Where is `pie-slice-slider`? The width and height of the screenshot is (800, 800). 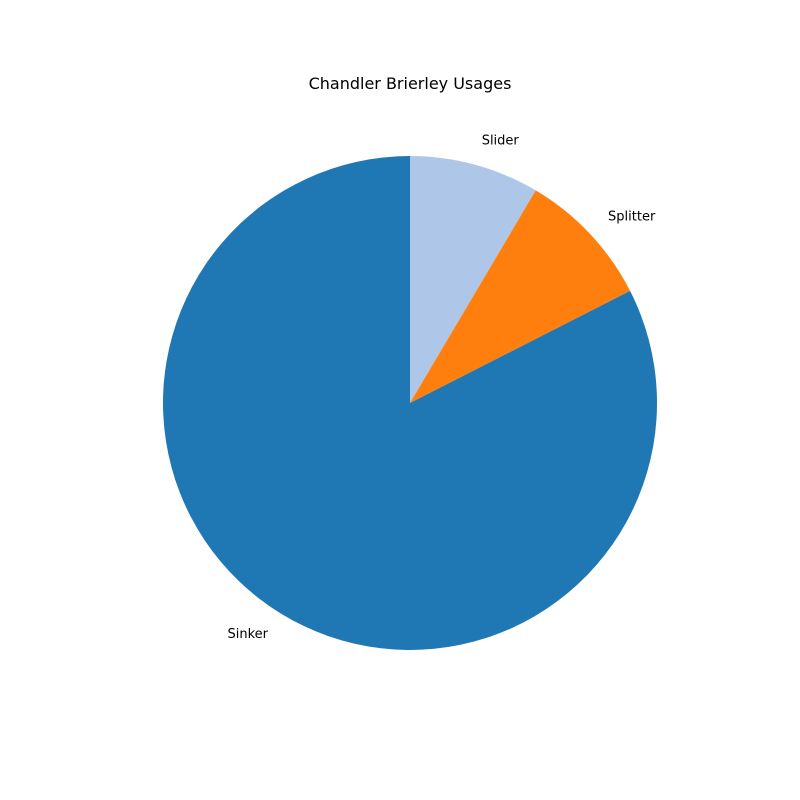
pie-slice-slider is located at coordinates (473, 279).